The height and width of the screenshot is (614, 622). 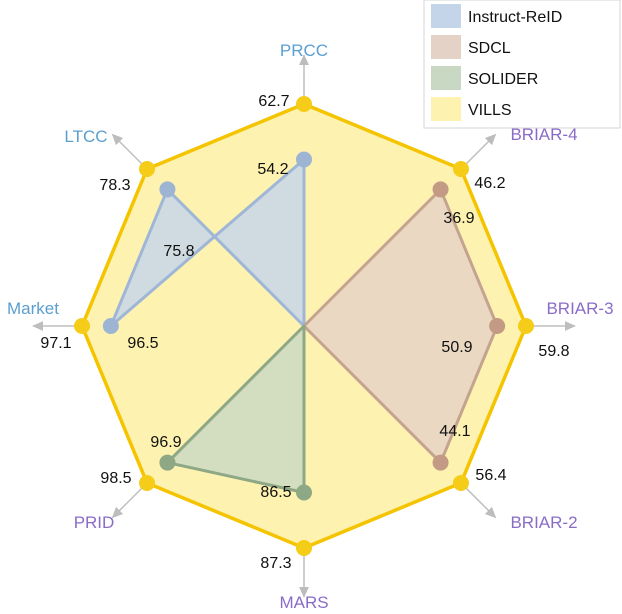 What do you see at coordinates (33, 308) in the screenshot?
I see `axis-label-market: Market` at bounding box center [33, 308].